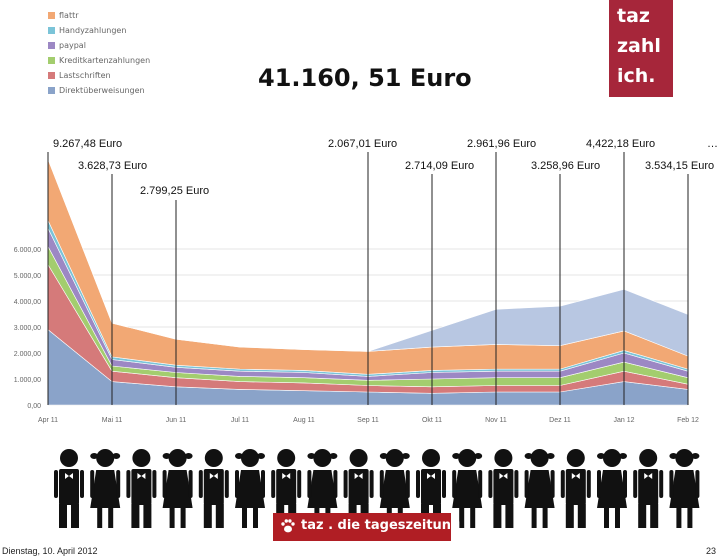  Describe the element at coordinates (633, 16) in the screenshot. I see `logo-line: taz` at that location.